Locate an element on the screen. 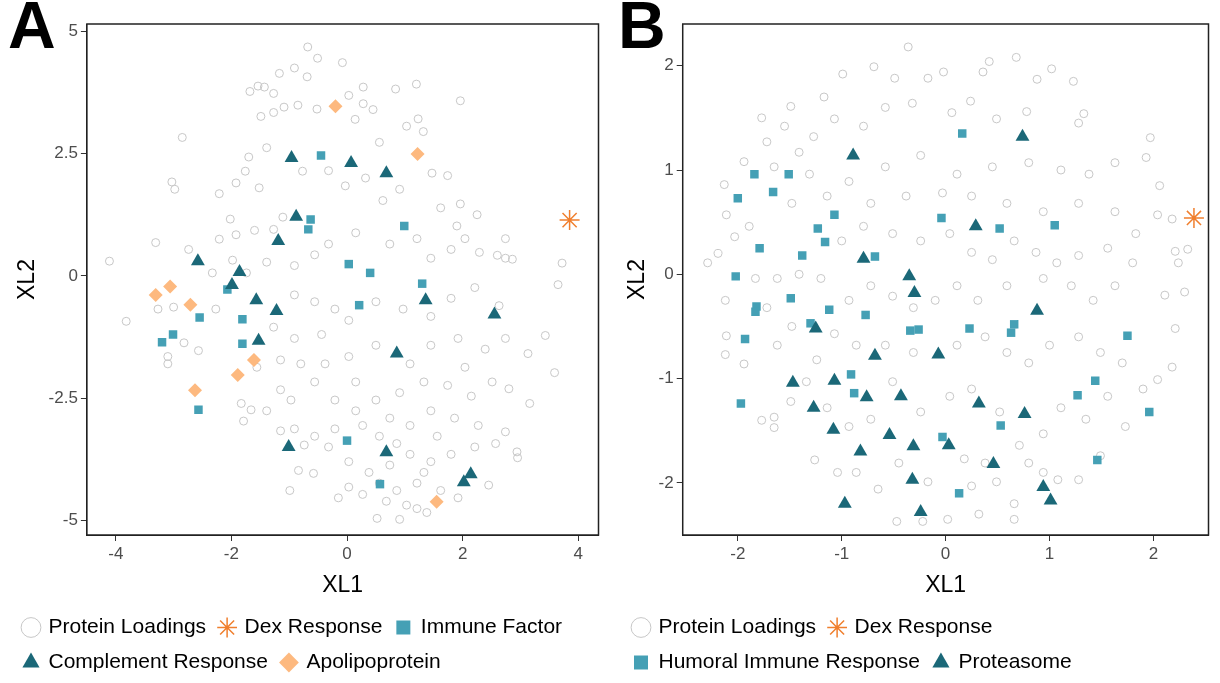 The height and width of the screenshot is (683, 1220). y-tick-label: -1 is located at coordinates (666, 378).